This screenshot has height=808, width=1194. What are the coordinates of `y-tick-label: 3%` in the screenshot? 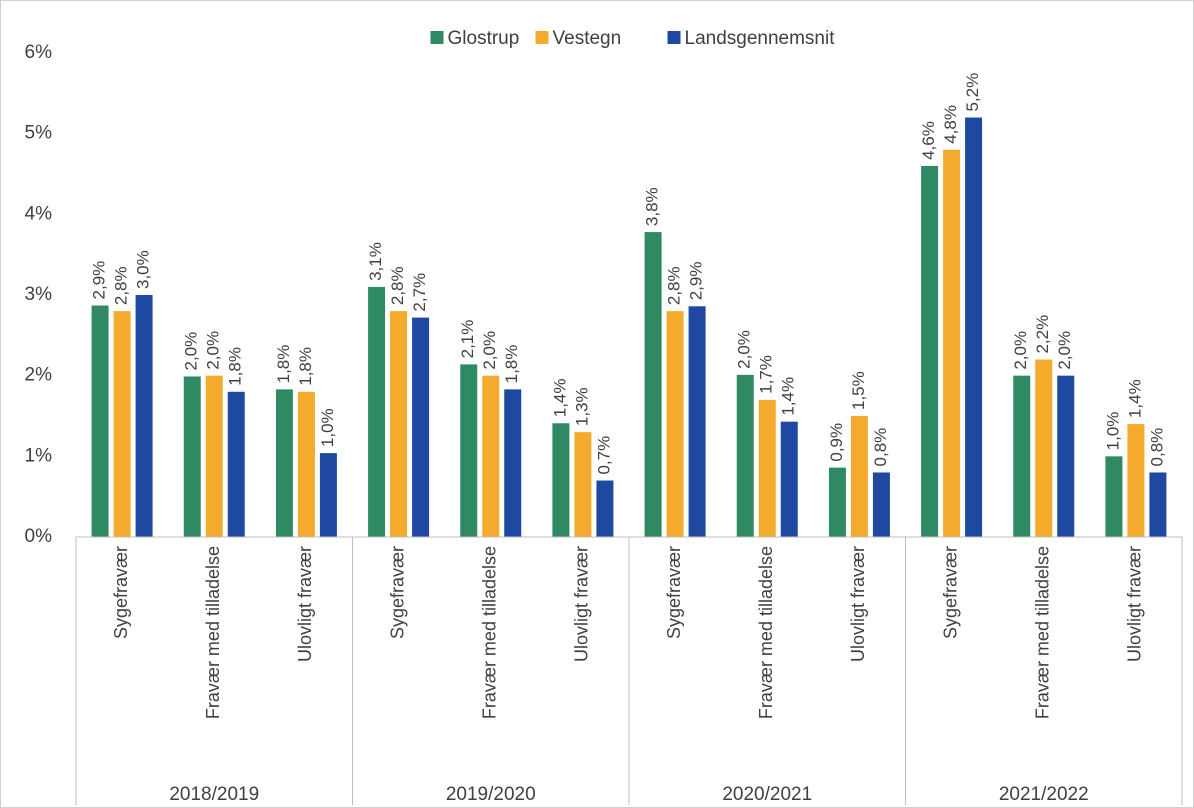 It's located at (39, 294).